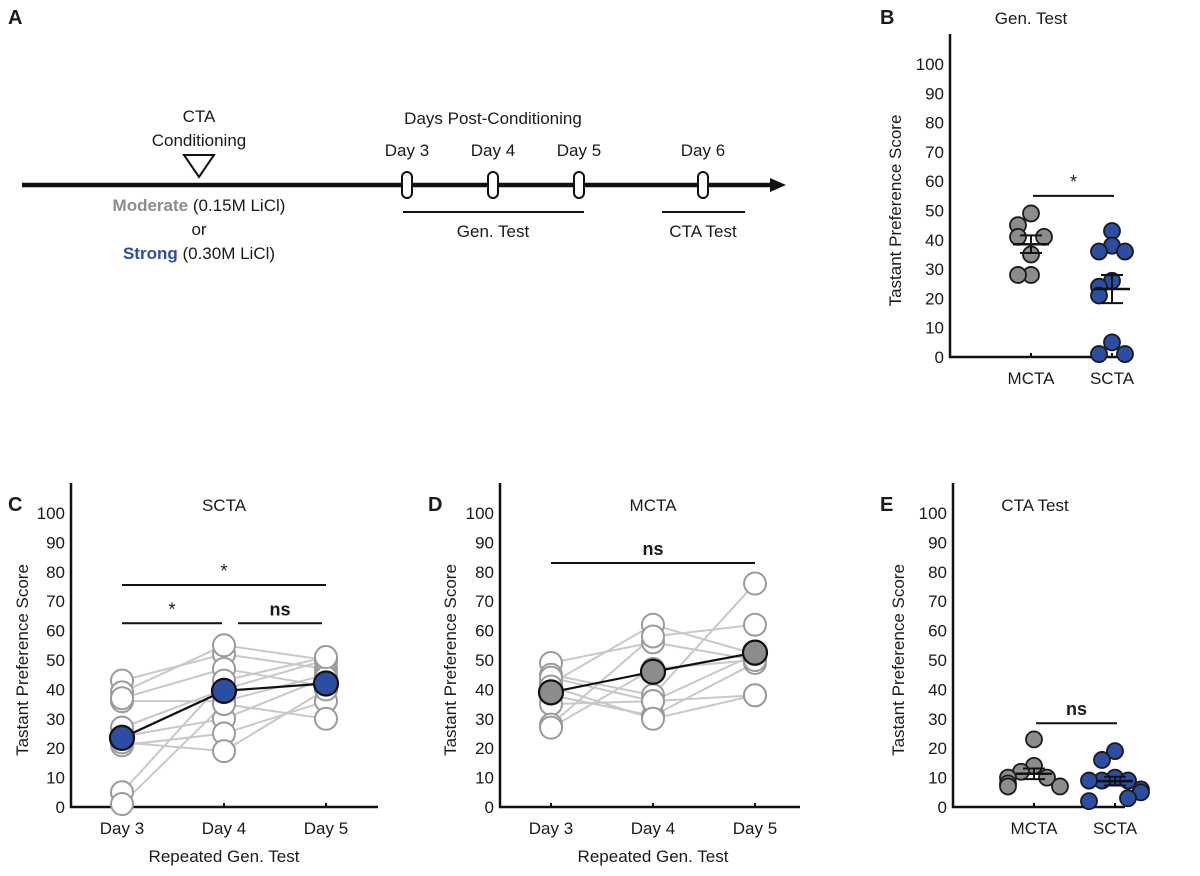  Describe the element at coordinates (15, 18) in the screenshot. I see `panel-letter-a: A` at that location.